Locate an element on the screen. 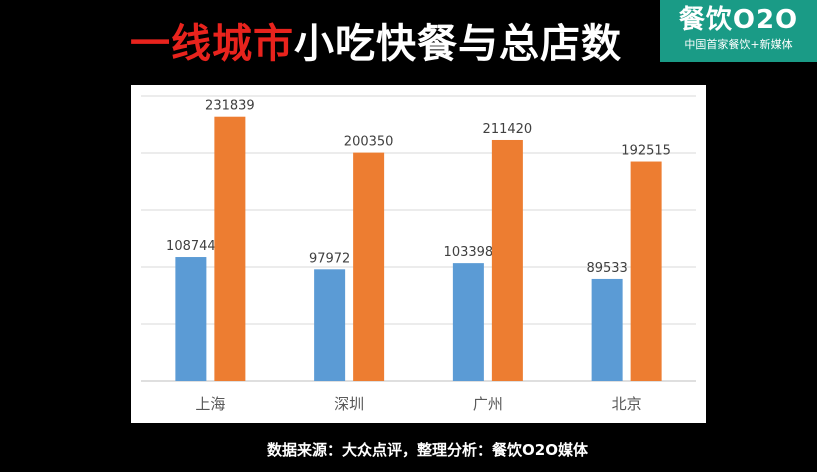  logo-slogan: 中国首家餐饮+新媒体 is located at coordinates (738, 44).